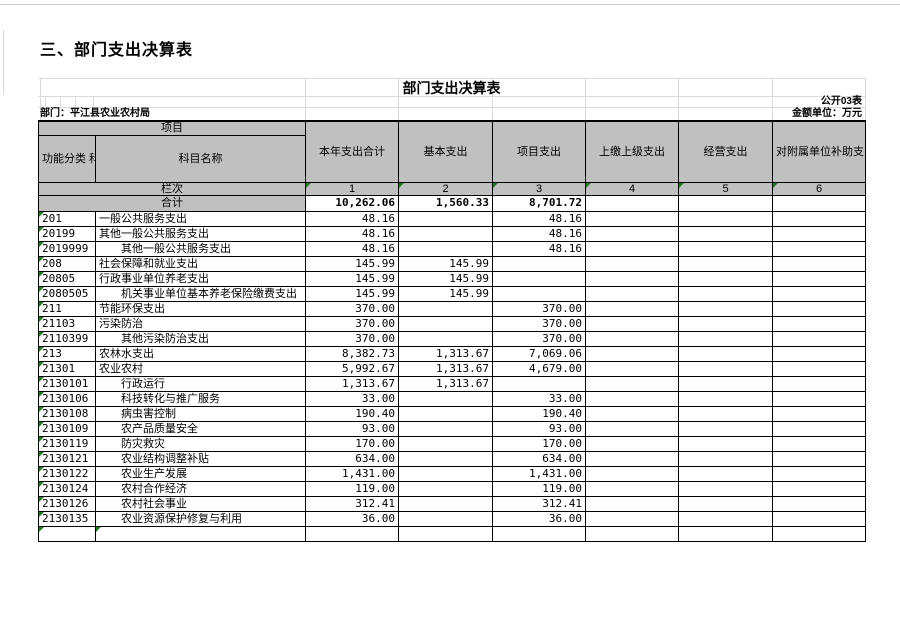  What do you see at coordinates (67, 158) in the screenshot?
I see `header-function-code: 功能分类 科目编码` at bounding box center [67, 158].